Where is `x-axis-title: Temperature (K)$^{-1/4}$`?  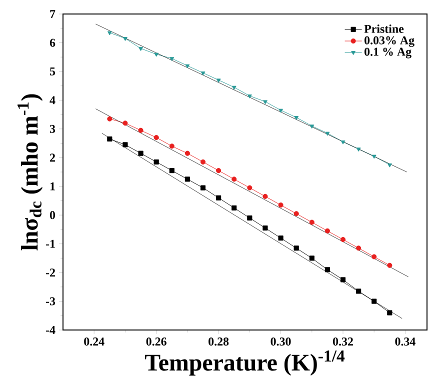 x-axis-title: Temperature (K)$^{-1/4}$ is located at coordinates (244, 363).